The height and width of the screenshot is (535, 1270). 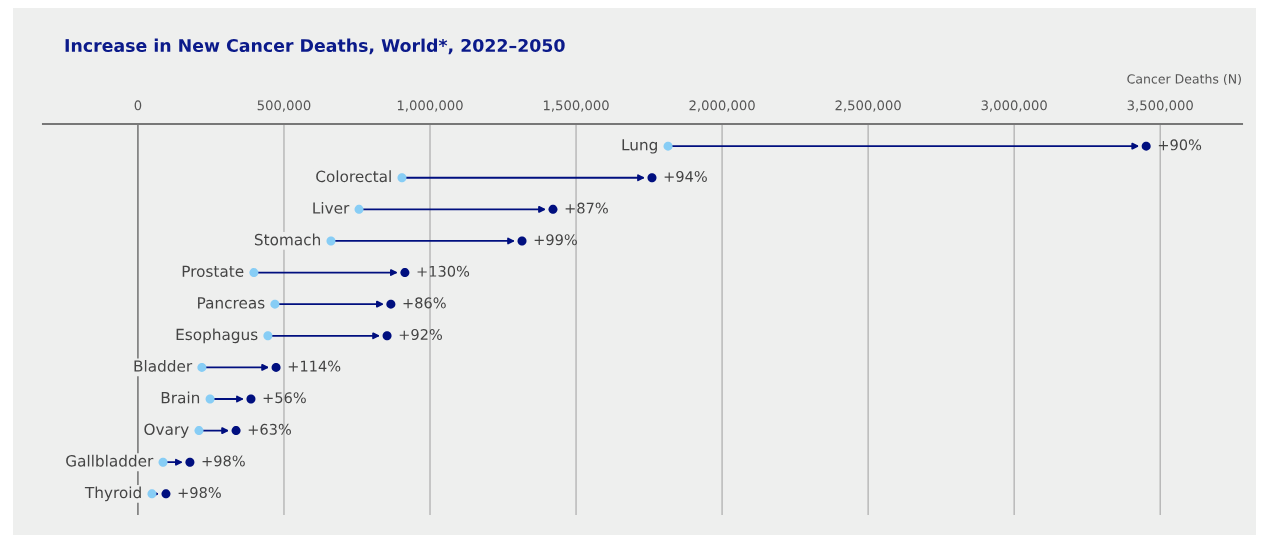 What do you see at coordinates (430, 106) in the screenshot?
I see `x-tick-label: 1,000,000` at bounding box center [430, 106].